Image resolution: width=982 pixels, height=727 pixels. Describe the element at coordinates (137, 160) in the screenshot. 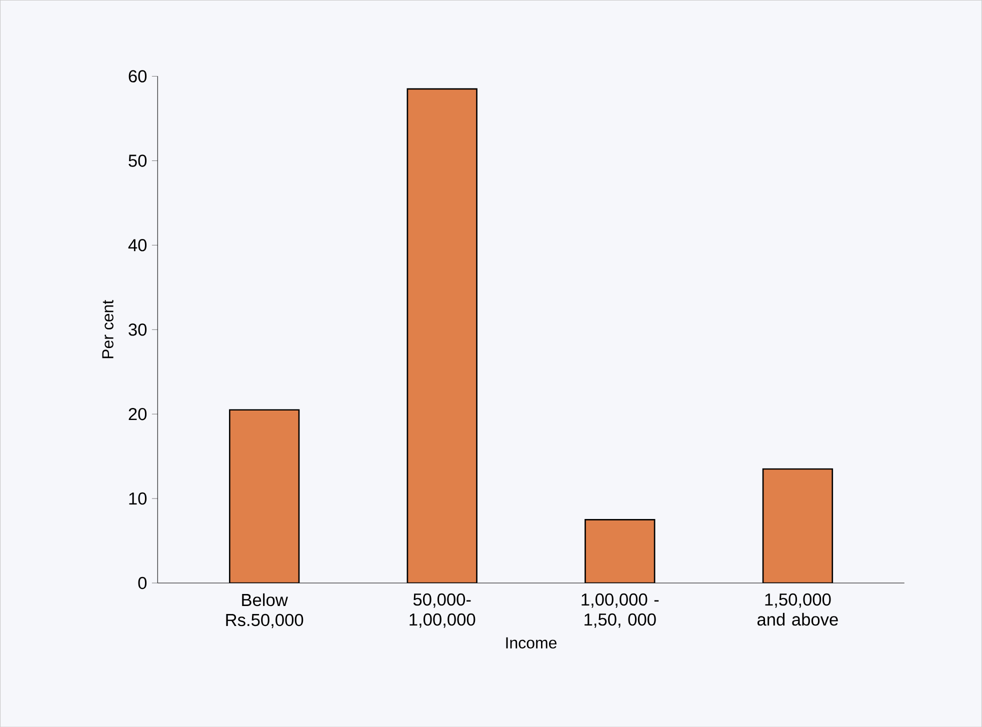

I see `y-tick-label: 50` at that location.